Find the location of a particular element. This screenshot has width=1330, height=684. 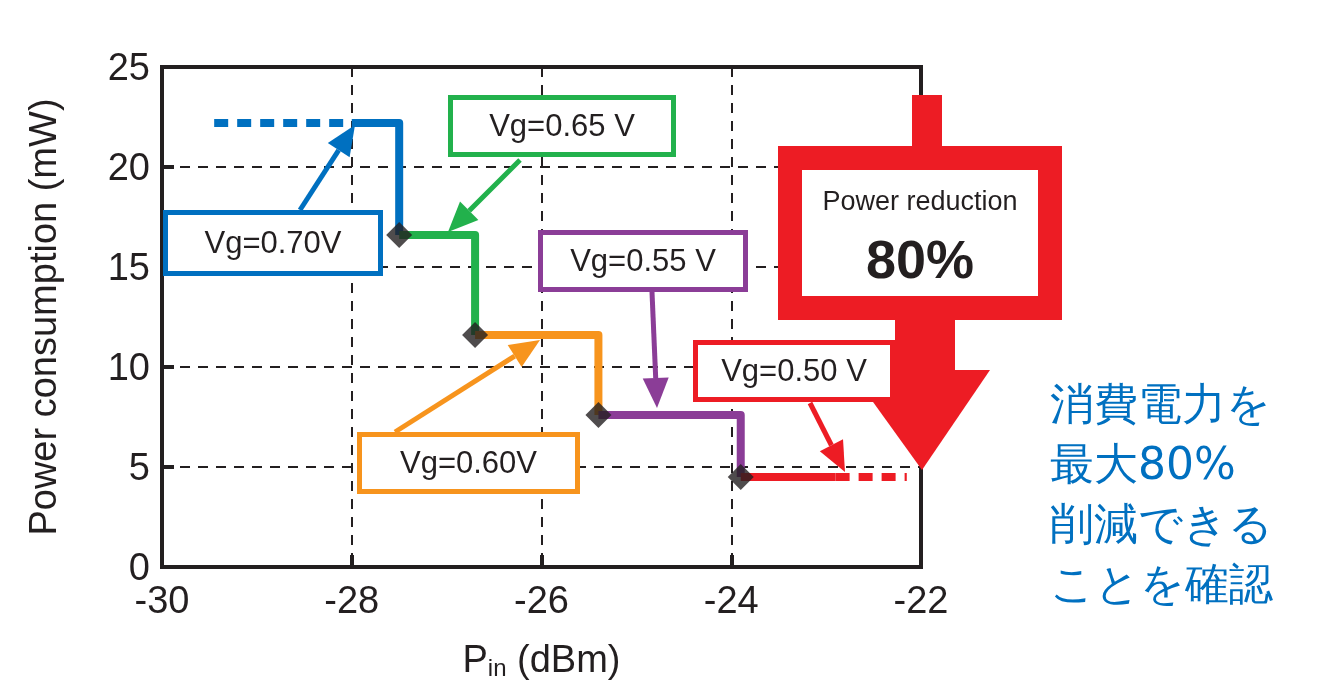

x-axis-title: Pin (dBm) is located at coordinates (541, 659).